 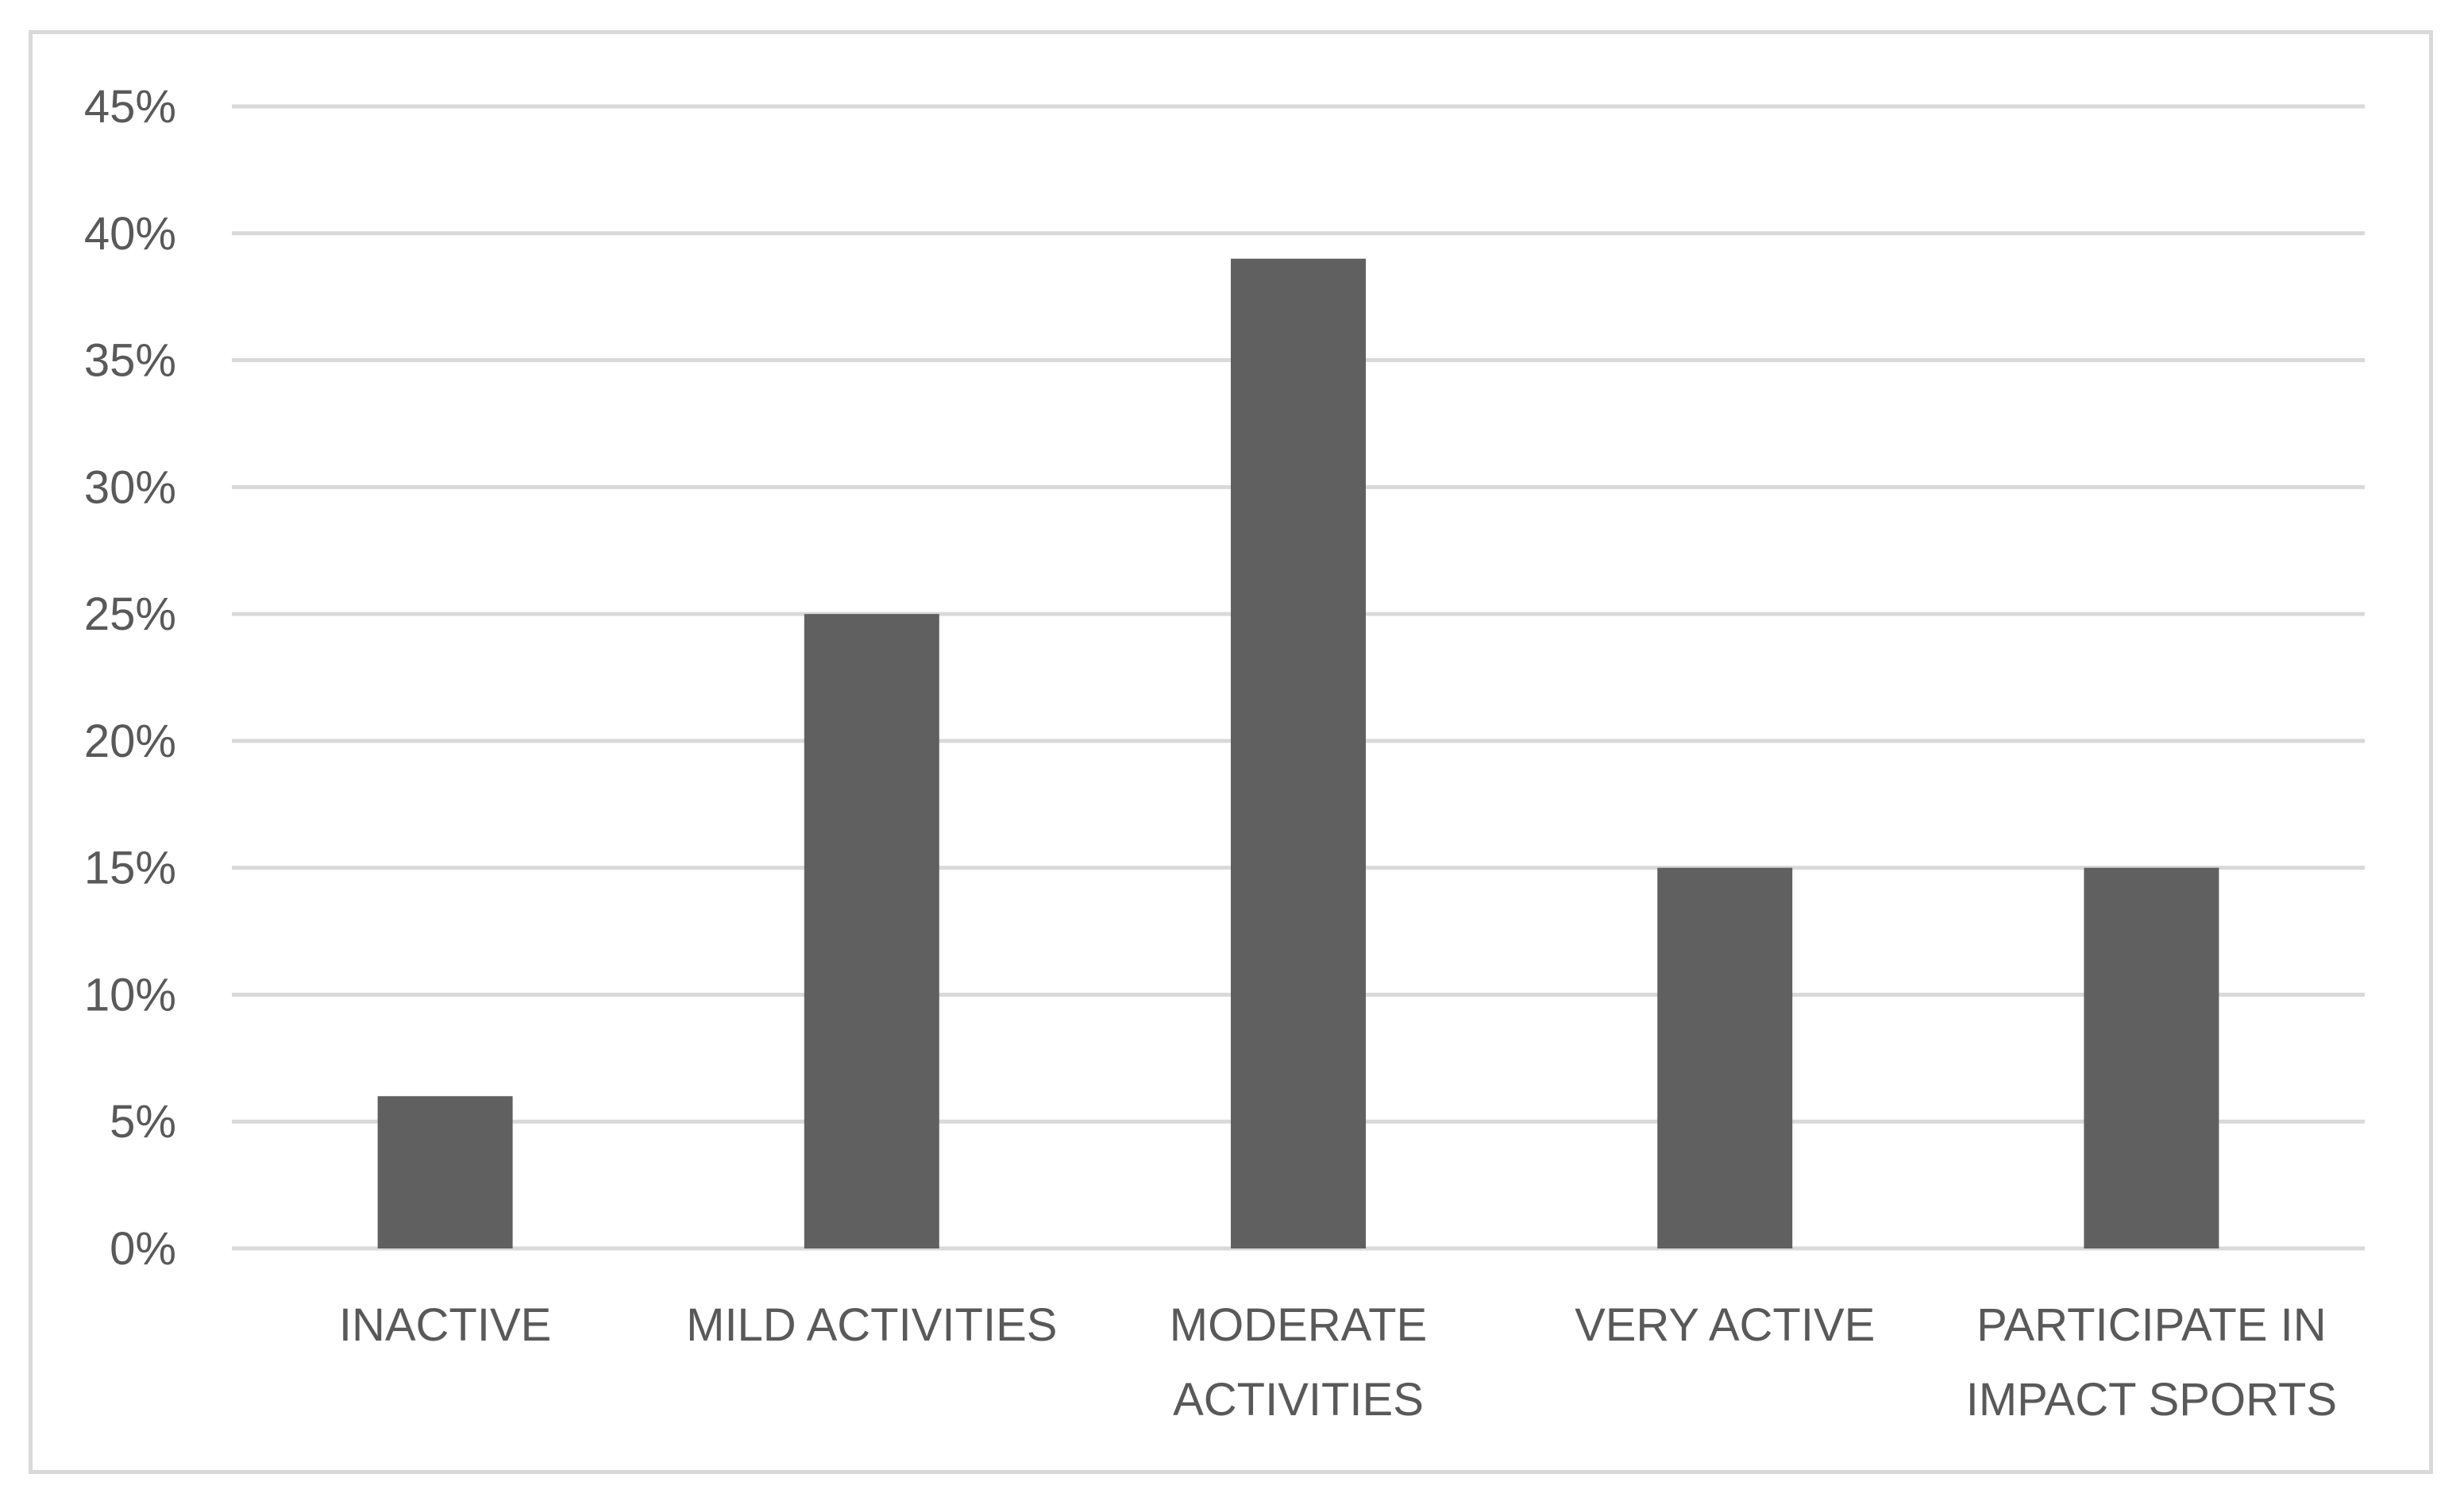 I want to click on y-axis-tick-labels: 0% 5% 10% 15% 20% 25% 30% 35% 40% 45%, so click(x=130, y=678).